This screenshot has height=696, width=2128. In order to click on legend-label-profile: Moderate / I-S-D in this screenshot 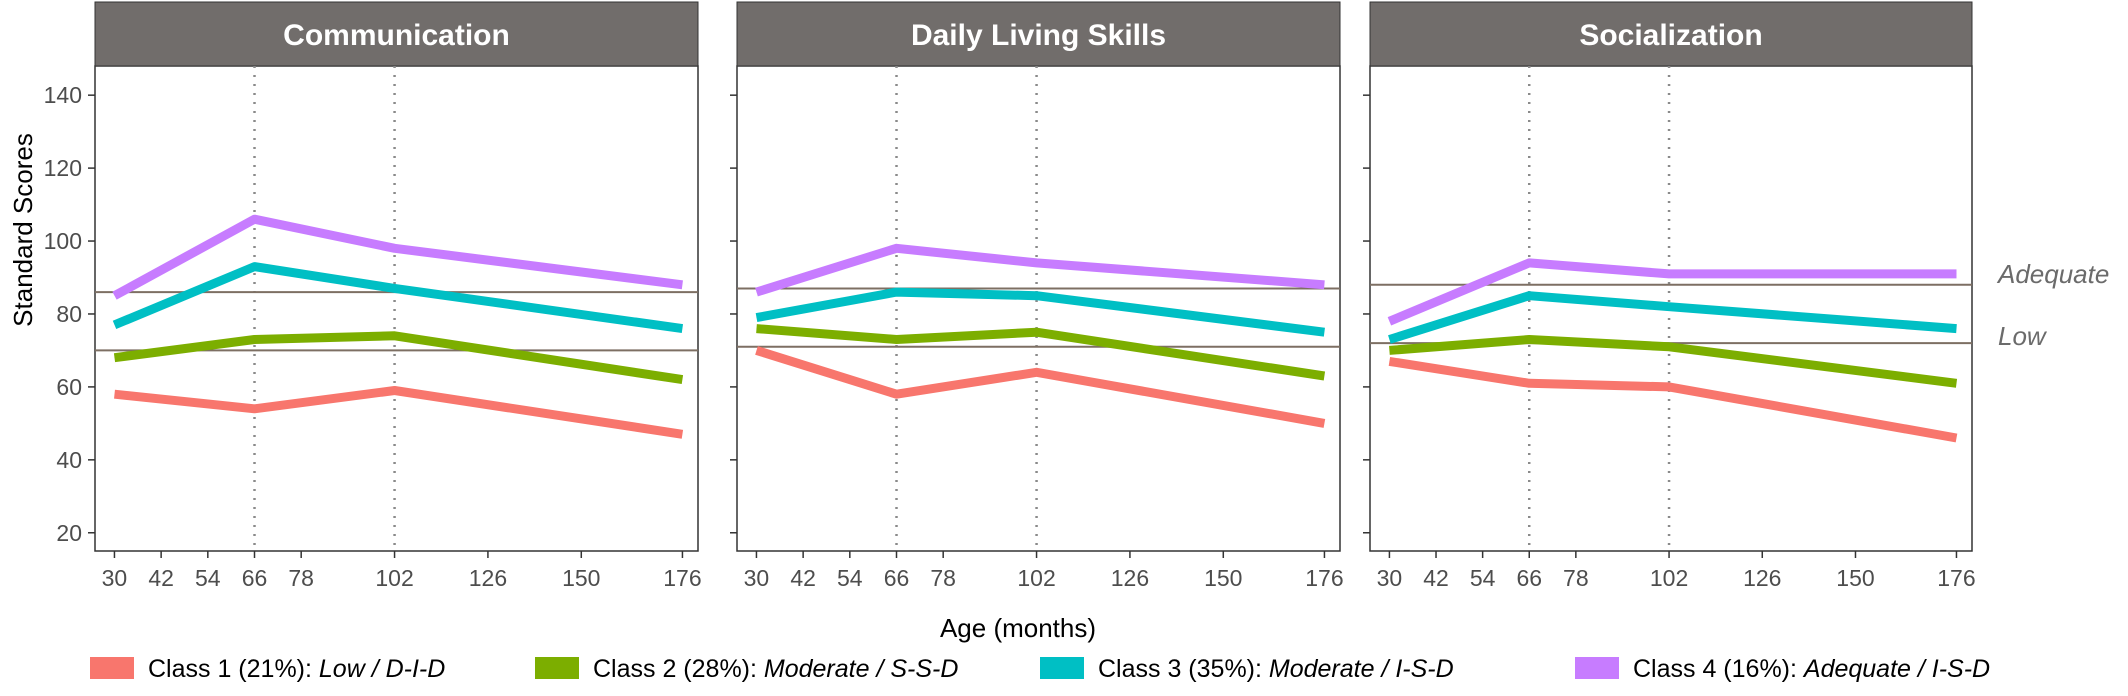, I will do `click(1361, 669)`.